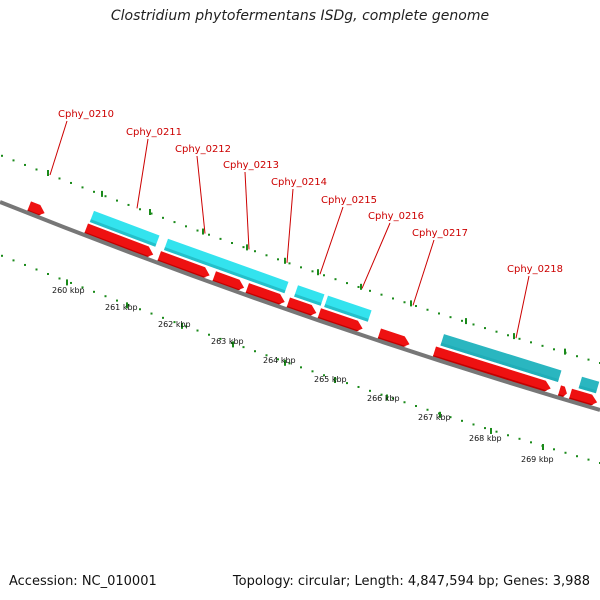 The height and width of the screenshot is (600, 600). I want to click on scale-label: 268 kbp, so click(485, 438).